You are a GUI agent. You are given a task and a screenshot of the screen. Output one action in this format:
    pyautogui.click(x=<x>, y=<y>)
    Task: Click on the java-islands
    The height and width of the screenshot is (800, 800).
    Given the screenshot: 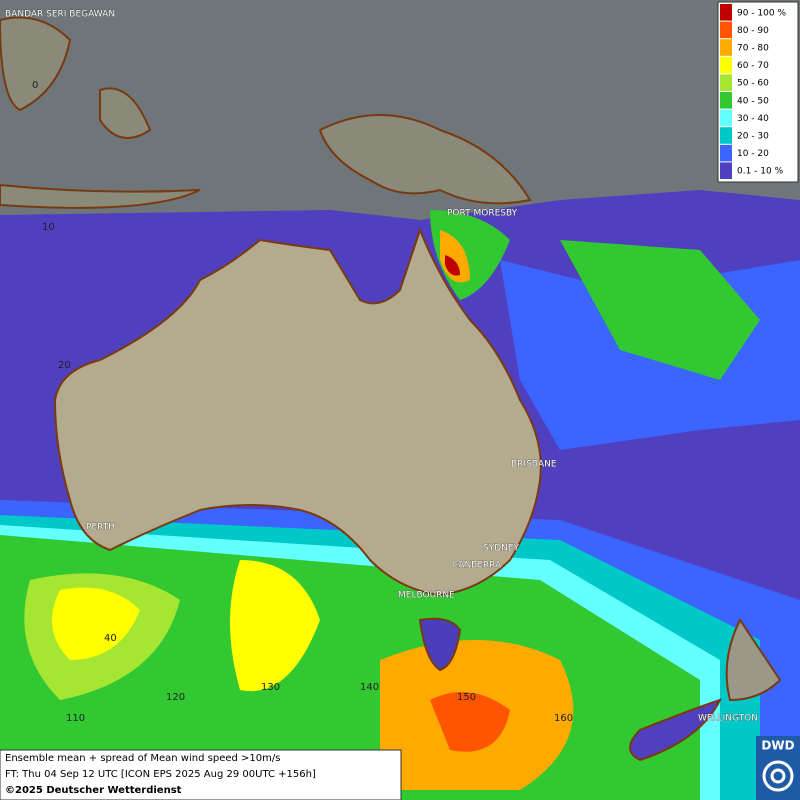 What is the action you would take?
    pyautogui.click(x=100, y=196)
    